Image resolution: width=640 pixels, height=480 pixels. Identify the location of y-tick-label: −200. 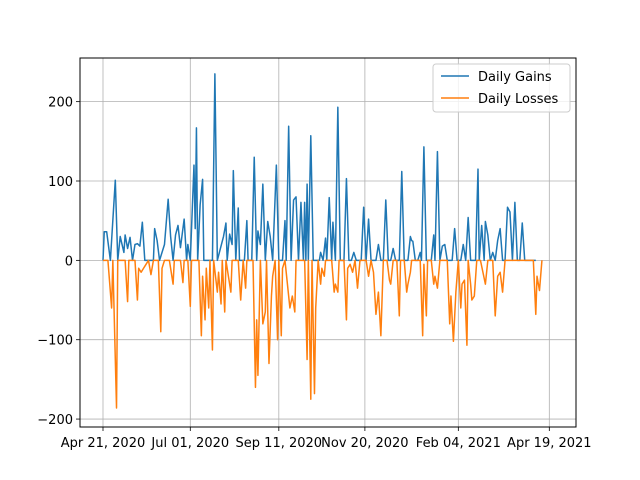
(55, 420).